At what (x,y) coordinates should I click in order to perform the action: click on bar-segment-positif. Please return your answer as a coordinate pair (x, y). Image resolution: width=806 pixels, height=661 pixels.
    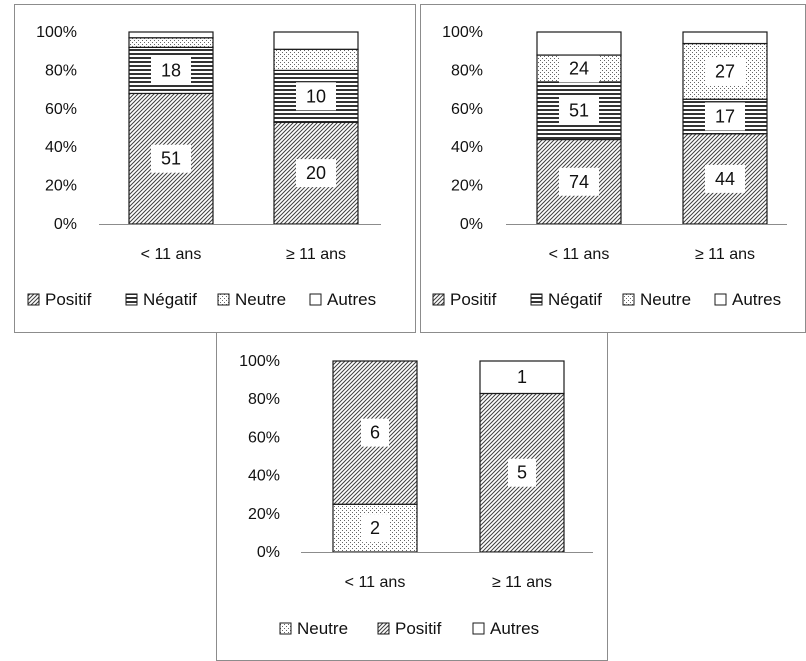
    Looking at the image, I should click on (579, 181).